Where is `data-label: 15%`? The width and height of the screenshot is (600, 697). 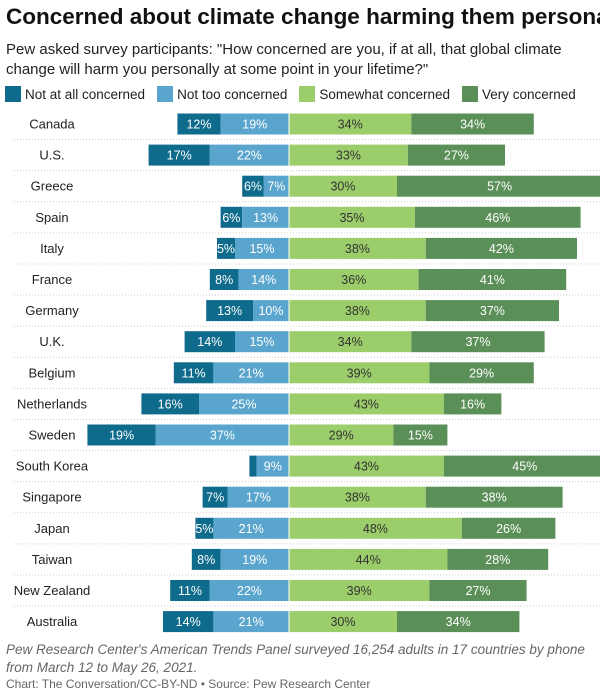
data-label: 15% is located at coordinates (261, 342).